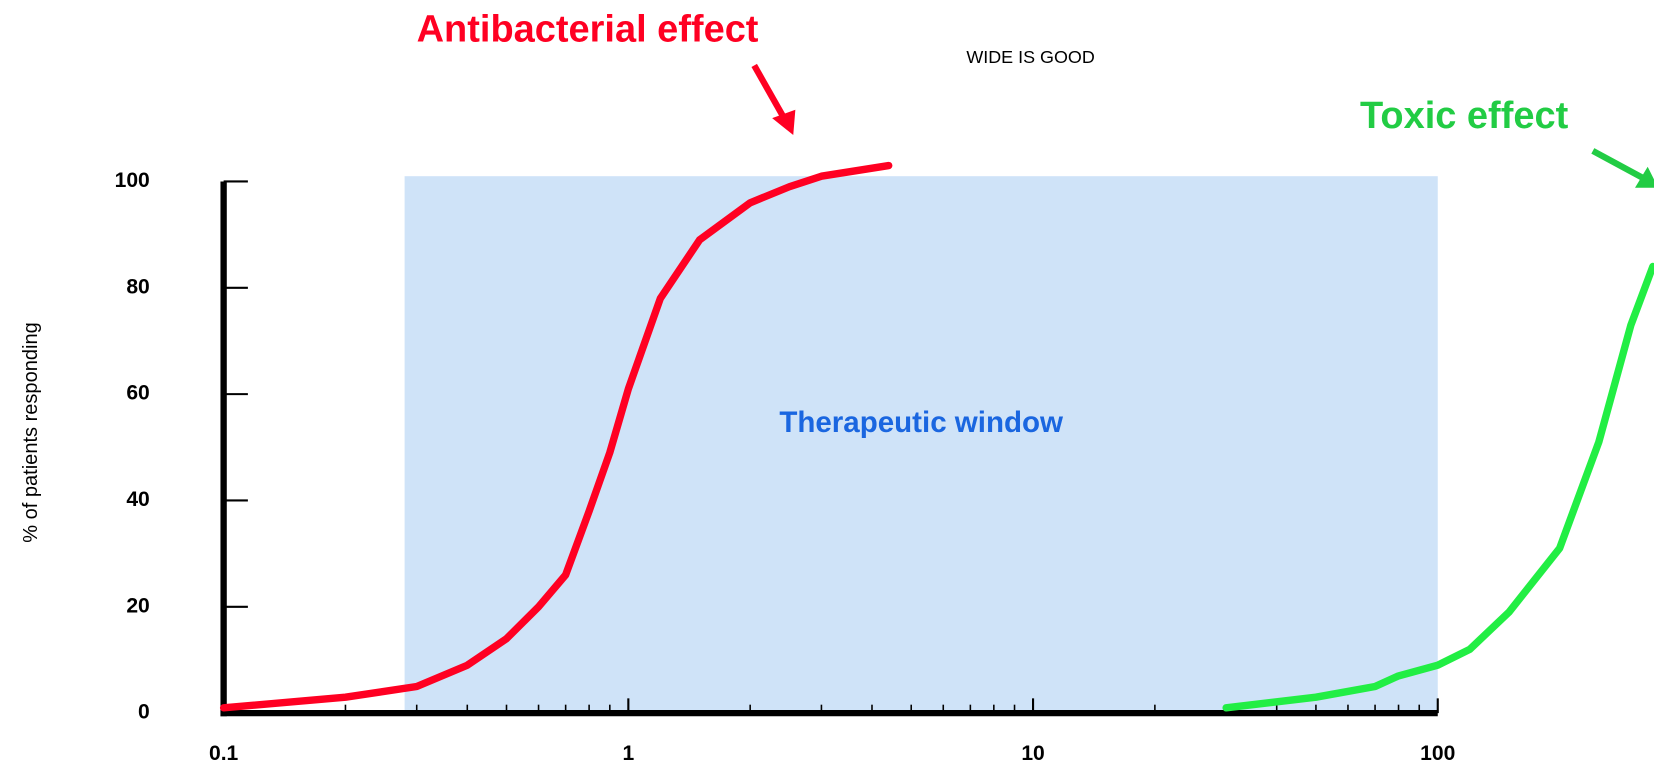  Describe the element at coordinates (1464, 116) in the screenshot. I see `series-label: Toxic effect` at that location.